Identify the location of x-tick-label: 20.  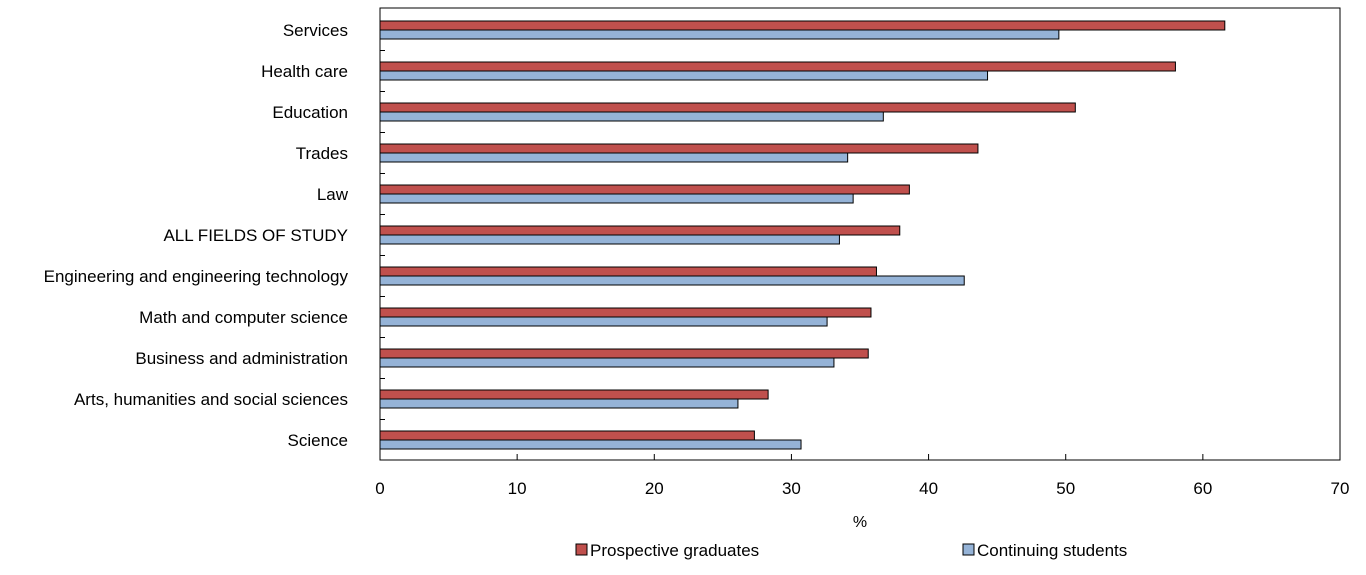
(654, 488).